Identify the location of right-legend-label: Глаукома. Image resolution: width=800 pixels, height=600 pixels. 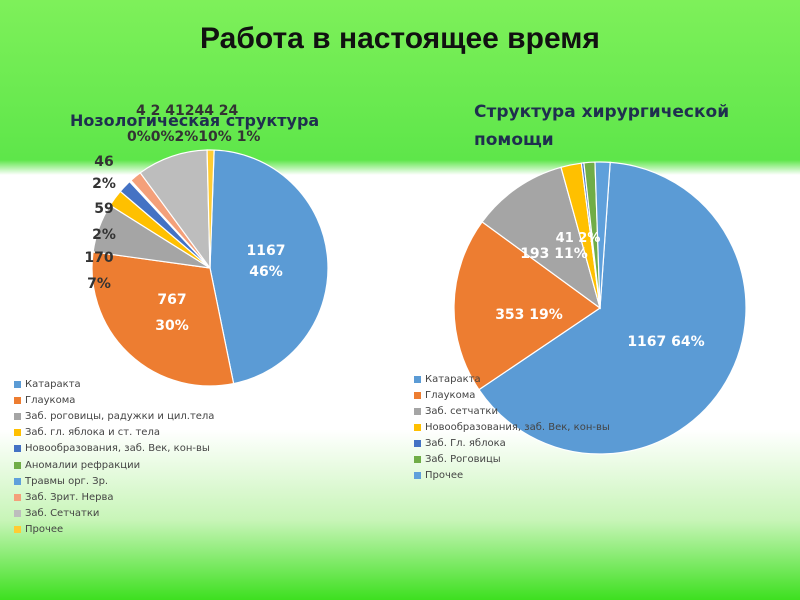
(450, 395).